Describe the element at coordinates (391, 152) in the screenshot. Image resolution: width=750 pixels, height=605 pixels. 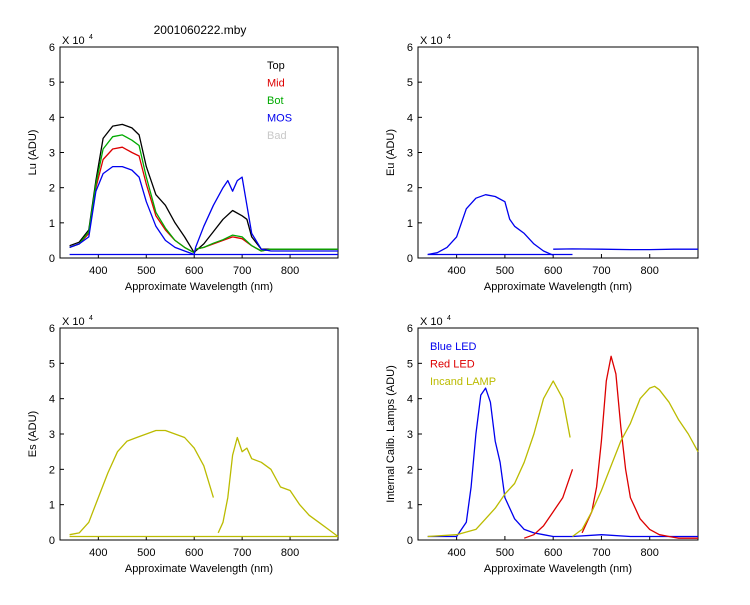
I see `y-axis-label: Eu (ADU)` at that location.